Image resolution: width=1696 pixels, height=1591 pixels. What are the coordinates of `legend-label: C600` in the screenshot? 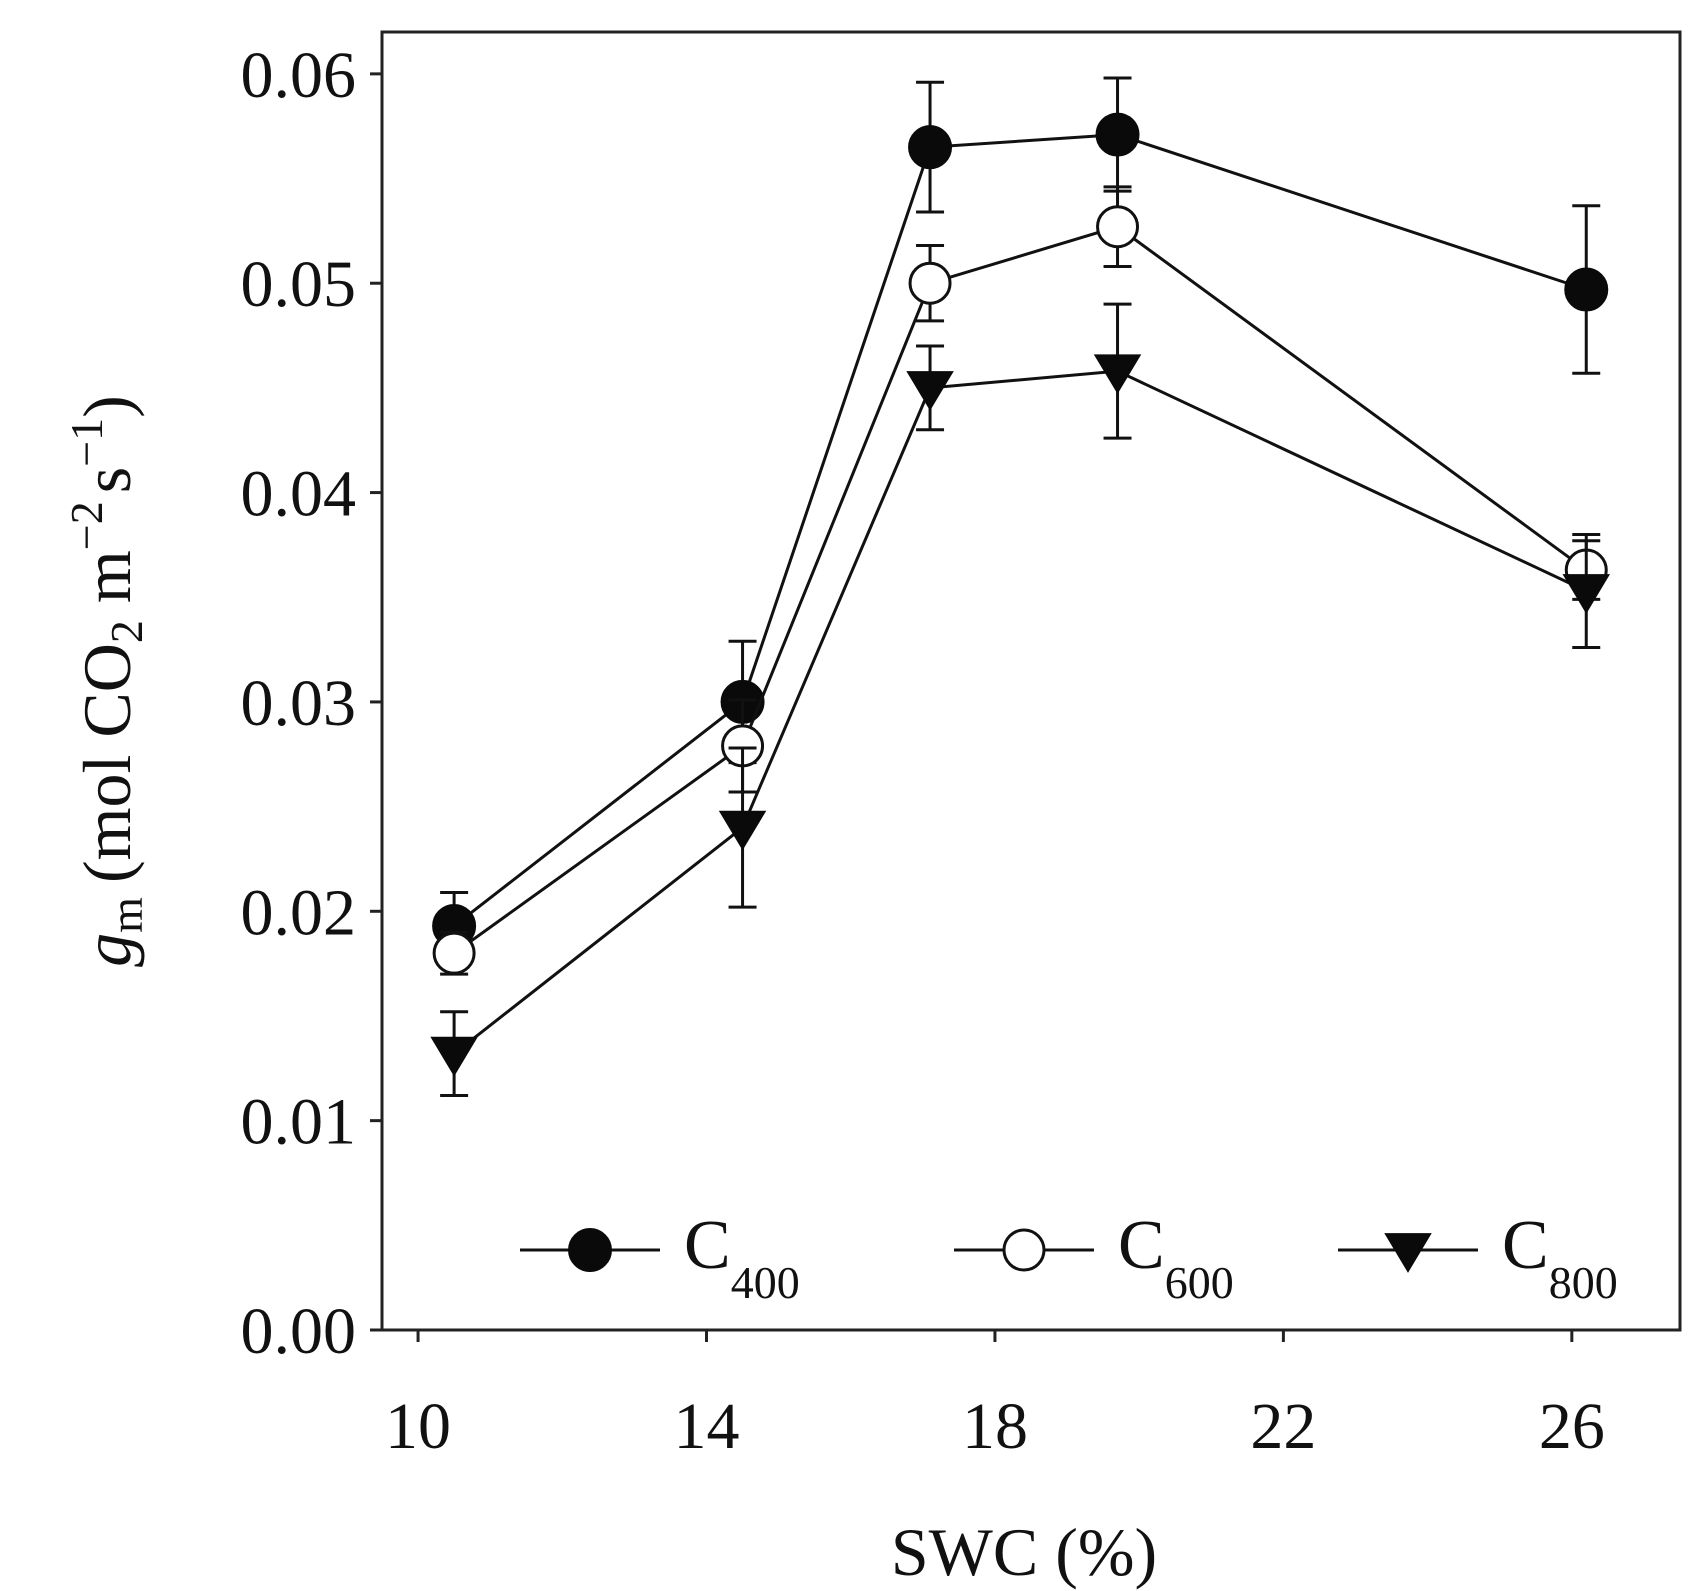 It's located at (1176, 1257).